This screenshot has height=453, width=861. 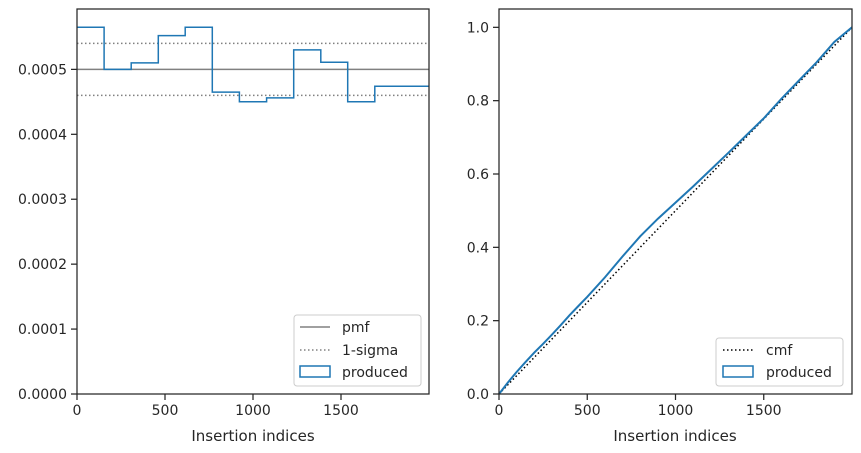 I want to click on hist-x-tick-label: 500, so click(x=165, y=411).